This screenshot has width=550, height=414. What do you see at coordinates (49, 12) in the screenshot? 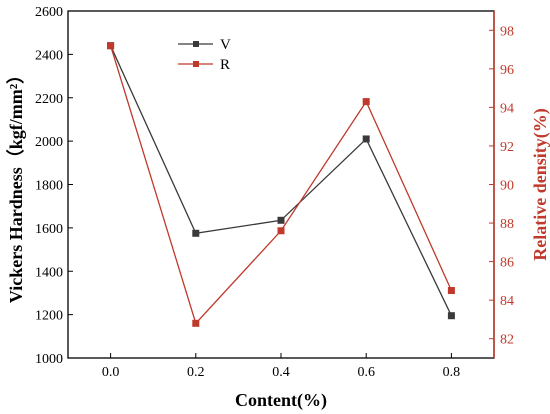
I see `left-y-tick-label: 2600` at bounding box center [49, 12].